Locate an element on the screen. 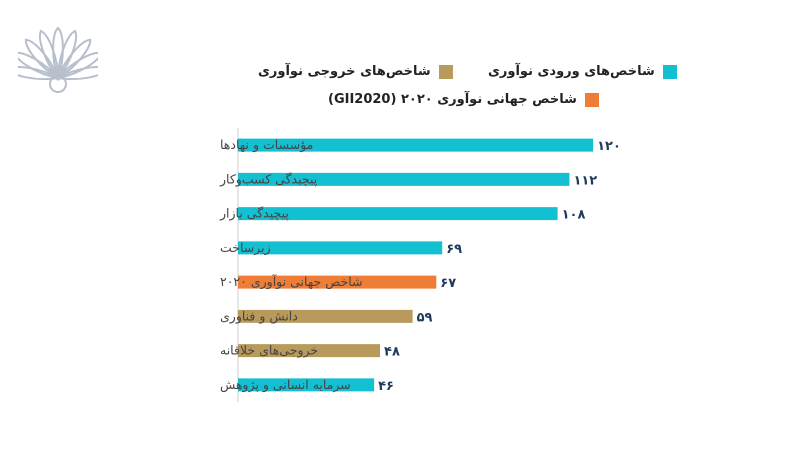  legend-swatch-input is located at coordinates (669, 71).